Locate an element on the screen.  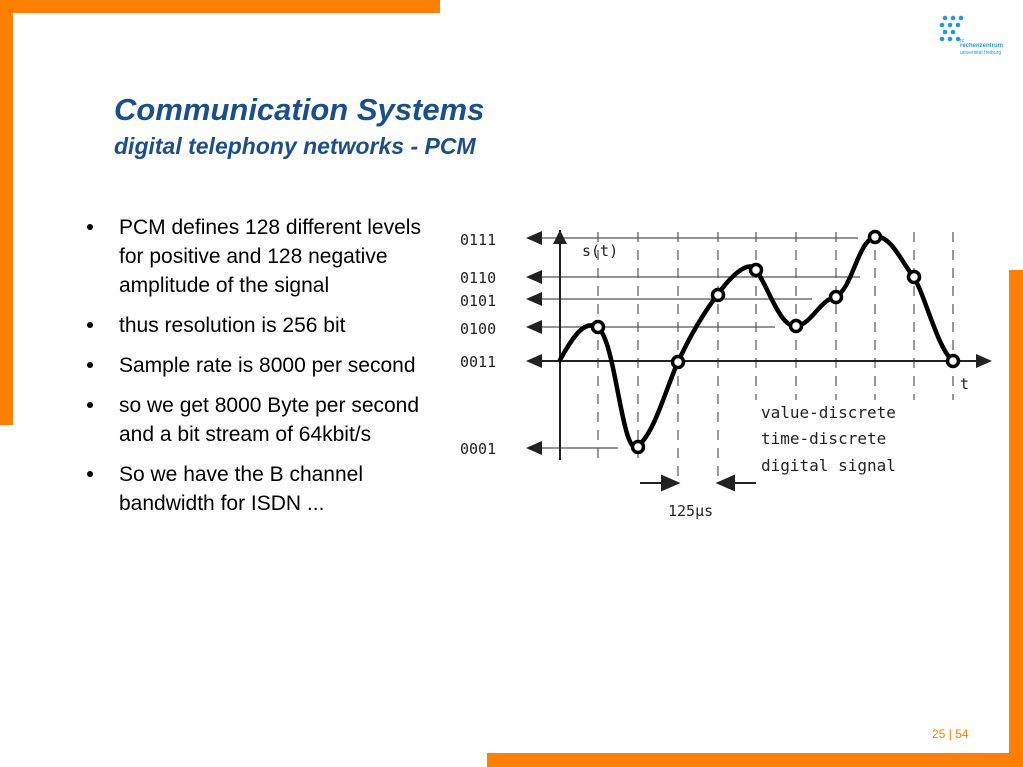
y-axis-arrow-icon is located at coordinates (560, 237).